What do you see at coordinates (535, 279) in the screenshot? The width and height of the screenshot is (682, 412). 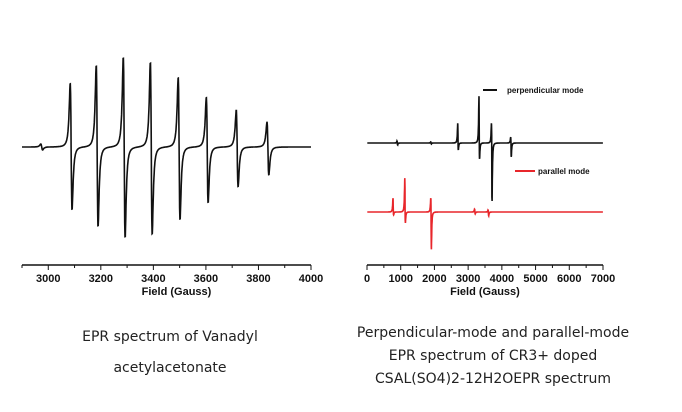 I see `x-tick-label: 5000` at bounding box center [535, 279].